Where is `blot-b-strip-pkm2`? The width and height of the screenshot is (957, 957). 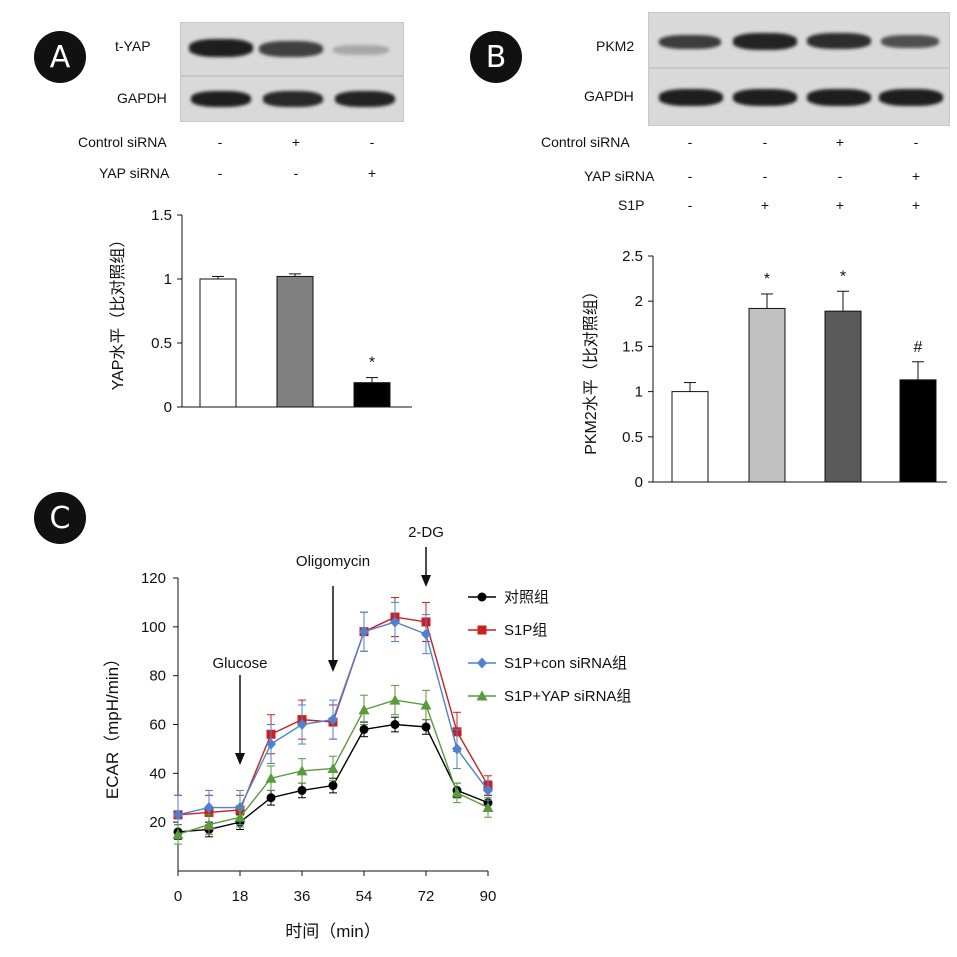
blot-b-strip-pkm2 is located at coordinates (799, 40).